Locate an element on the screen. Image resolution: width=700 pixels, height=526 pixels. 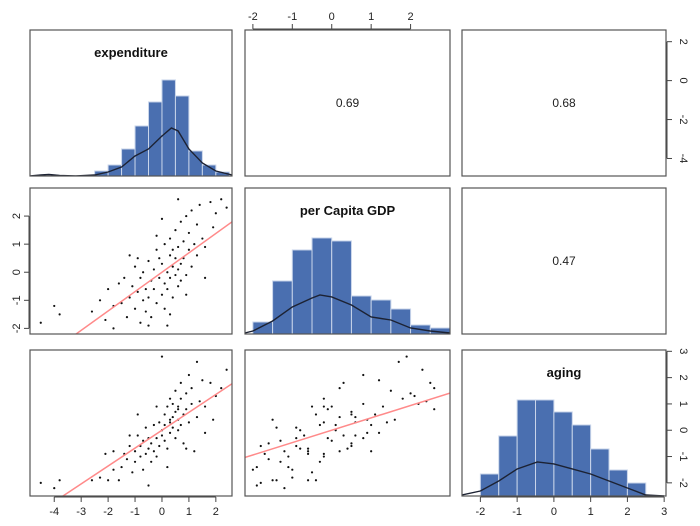
panel-1-1: per Capita GDP is located at coordinates (347, 261).